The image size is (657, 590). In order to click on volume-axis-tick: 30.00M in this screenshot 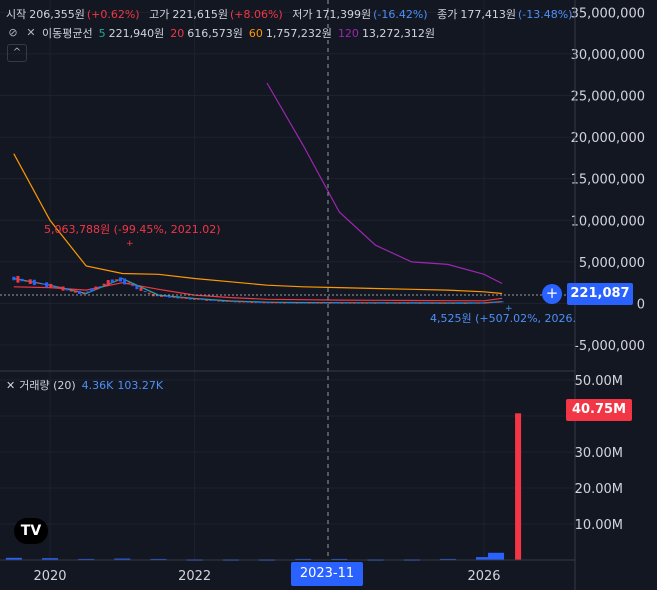, I will do `click(599, 453)`.